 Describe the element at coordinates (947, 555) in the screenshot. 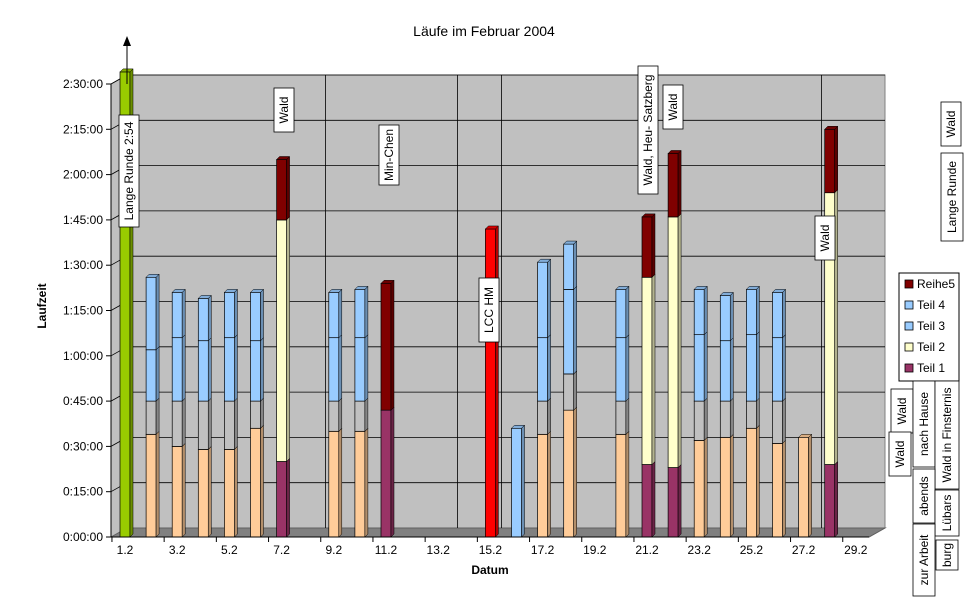

I see `side-note: burg` at that location.